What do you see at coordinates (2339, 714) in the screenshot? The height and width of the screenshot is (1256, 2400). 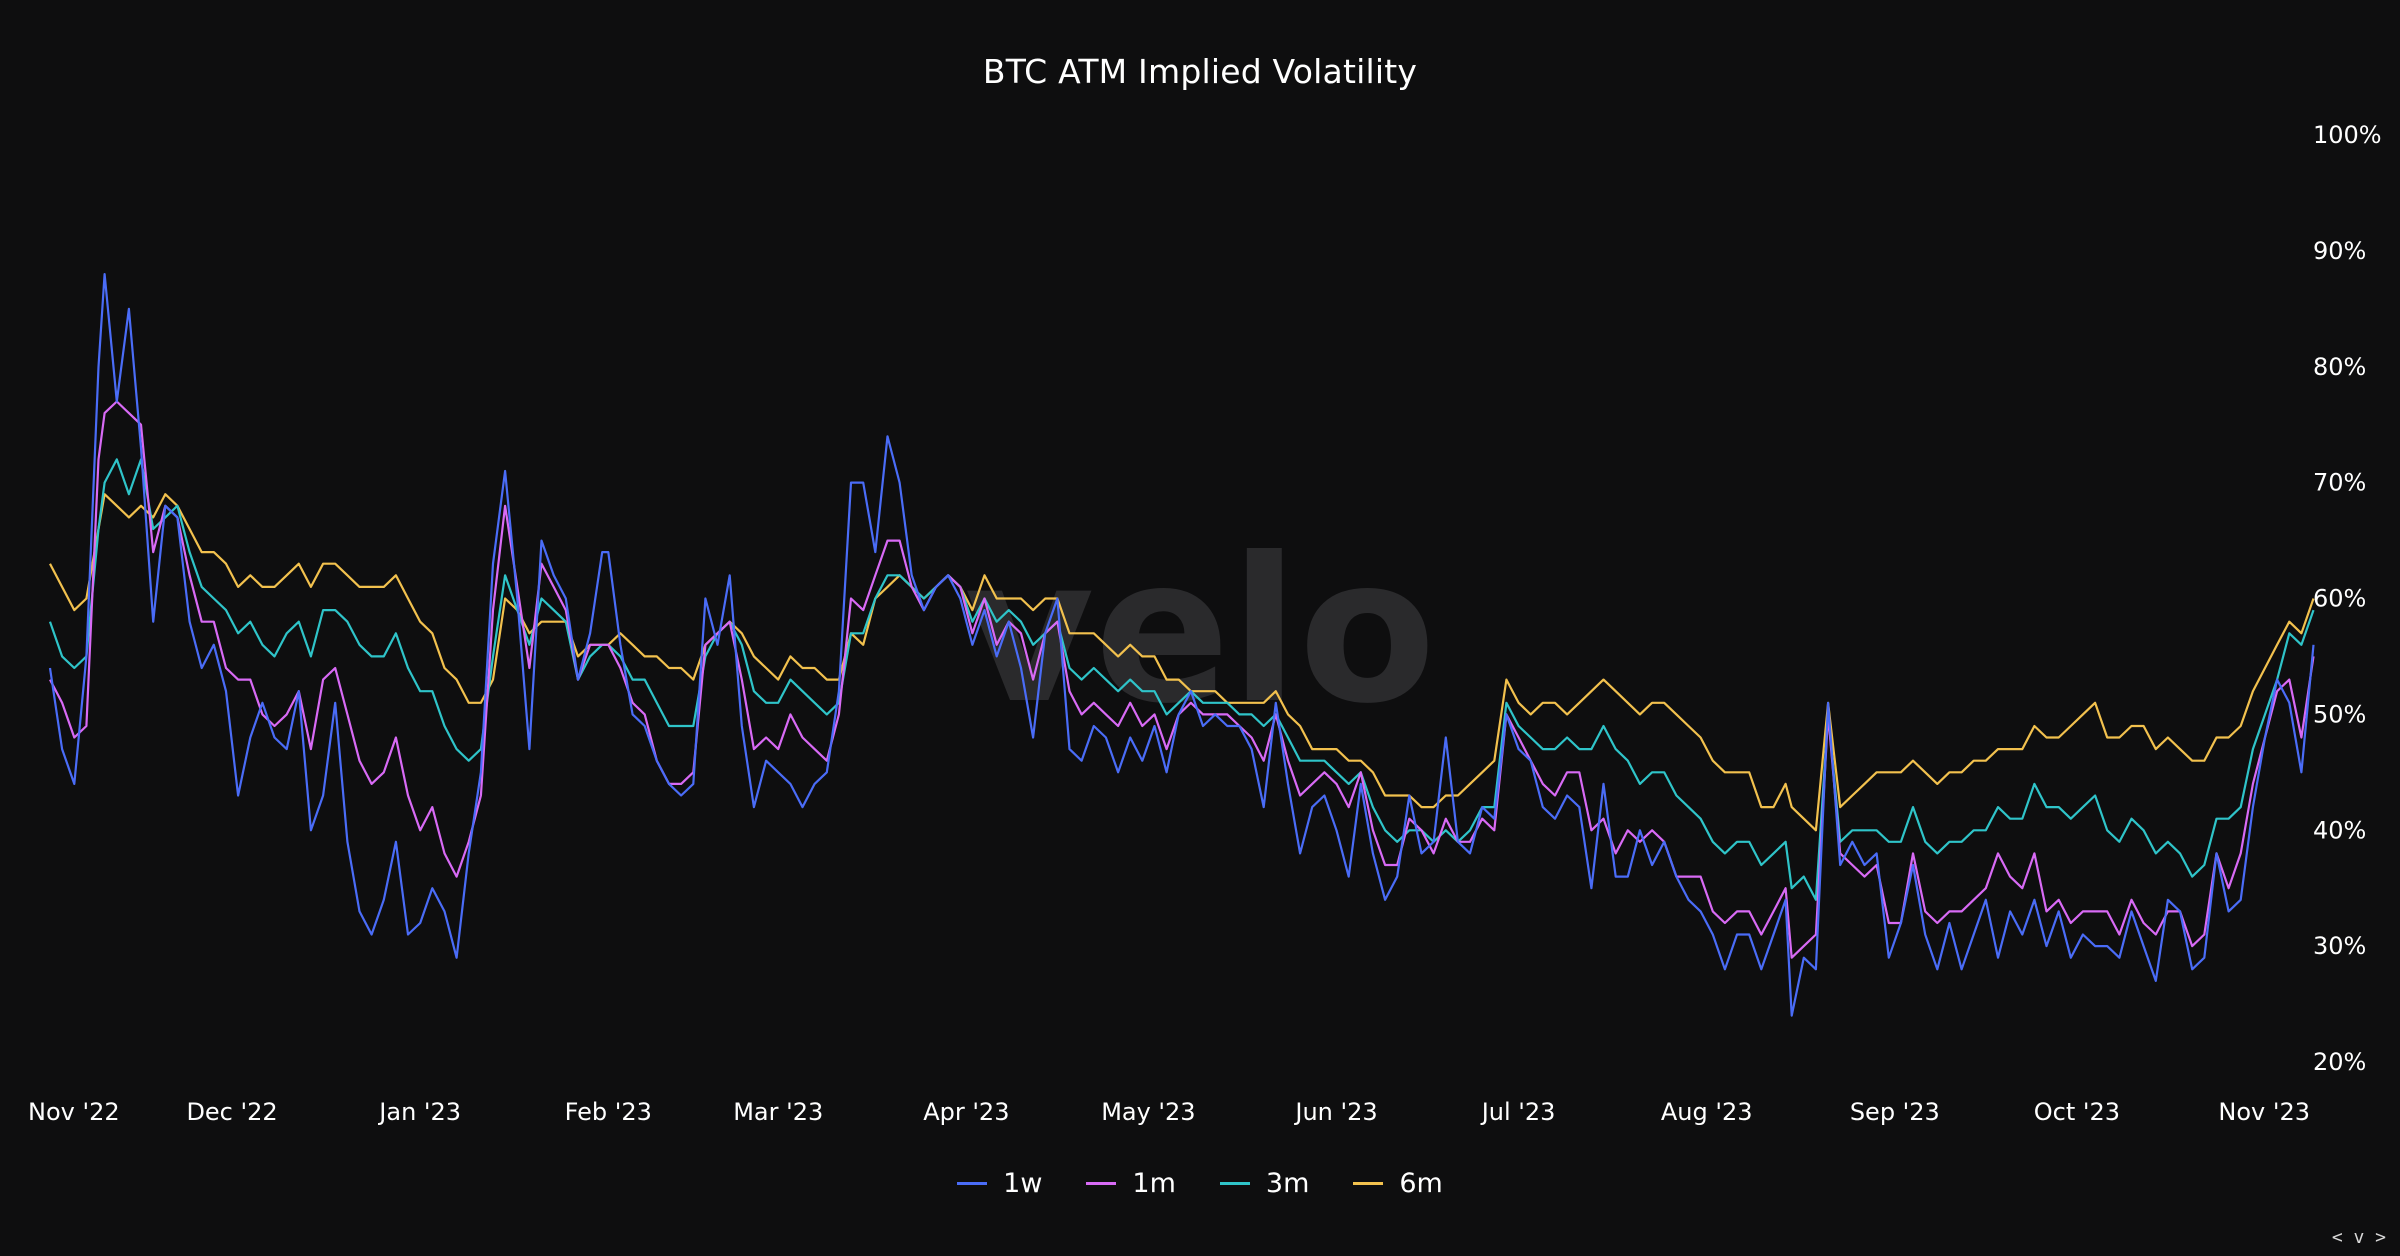 I see `y-tick-label: 50%` at bounding box center [2339, 714].